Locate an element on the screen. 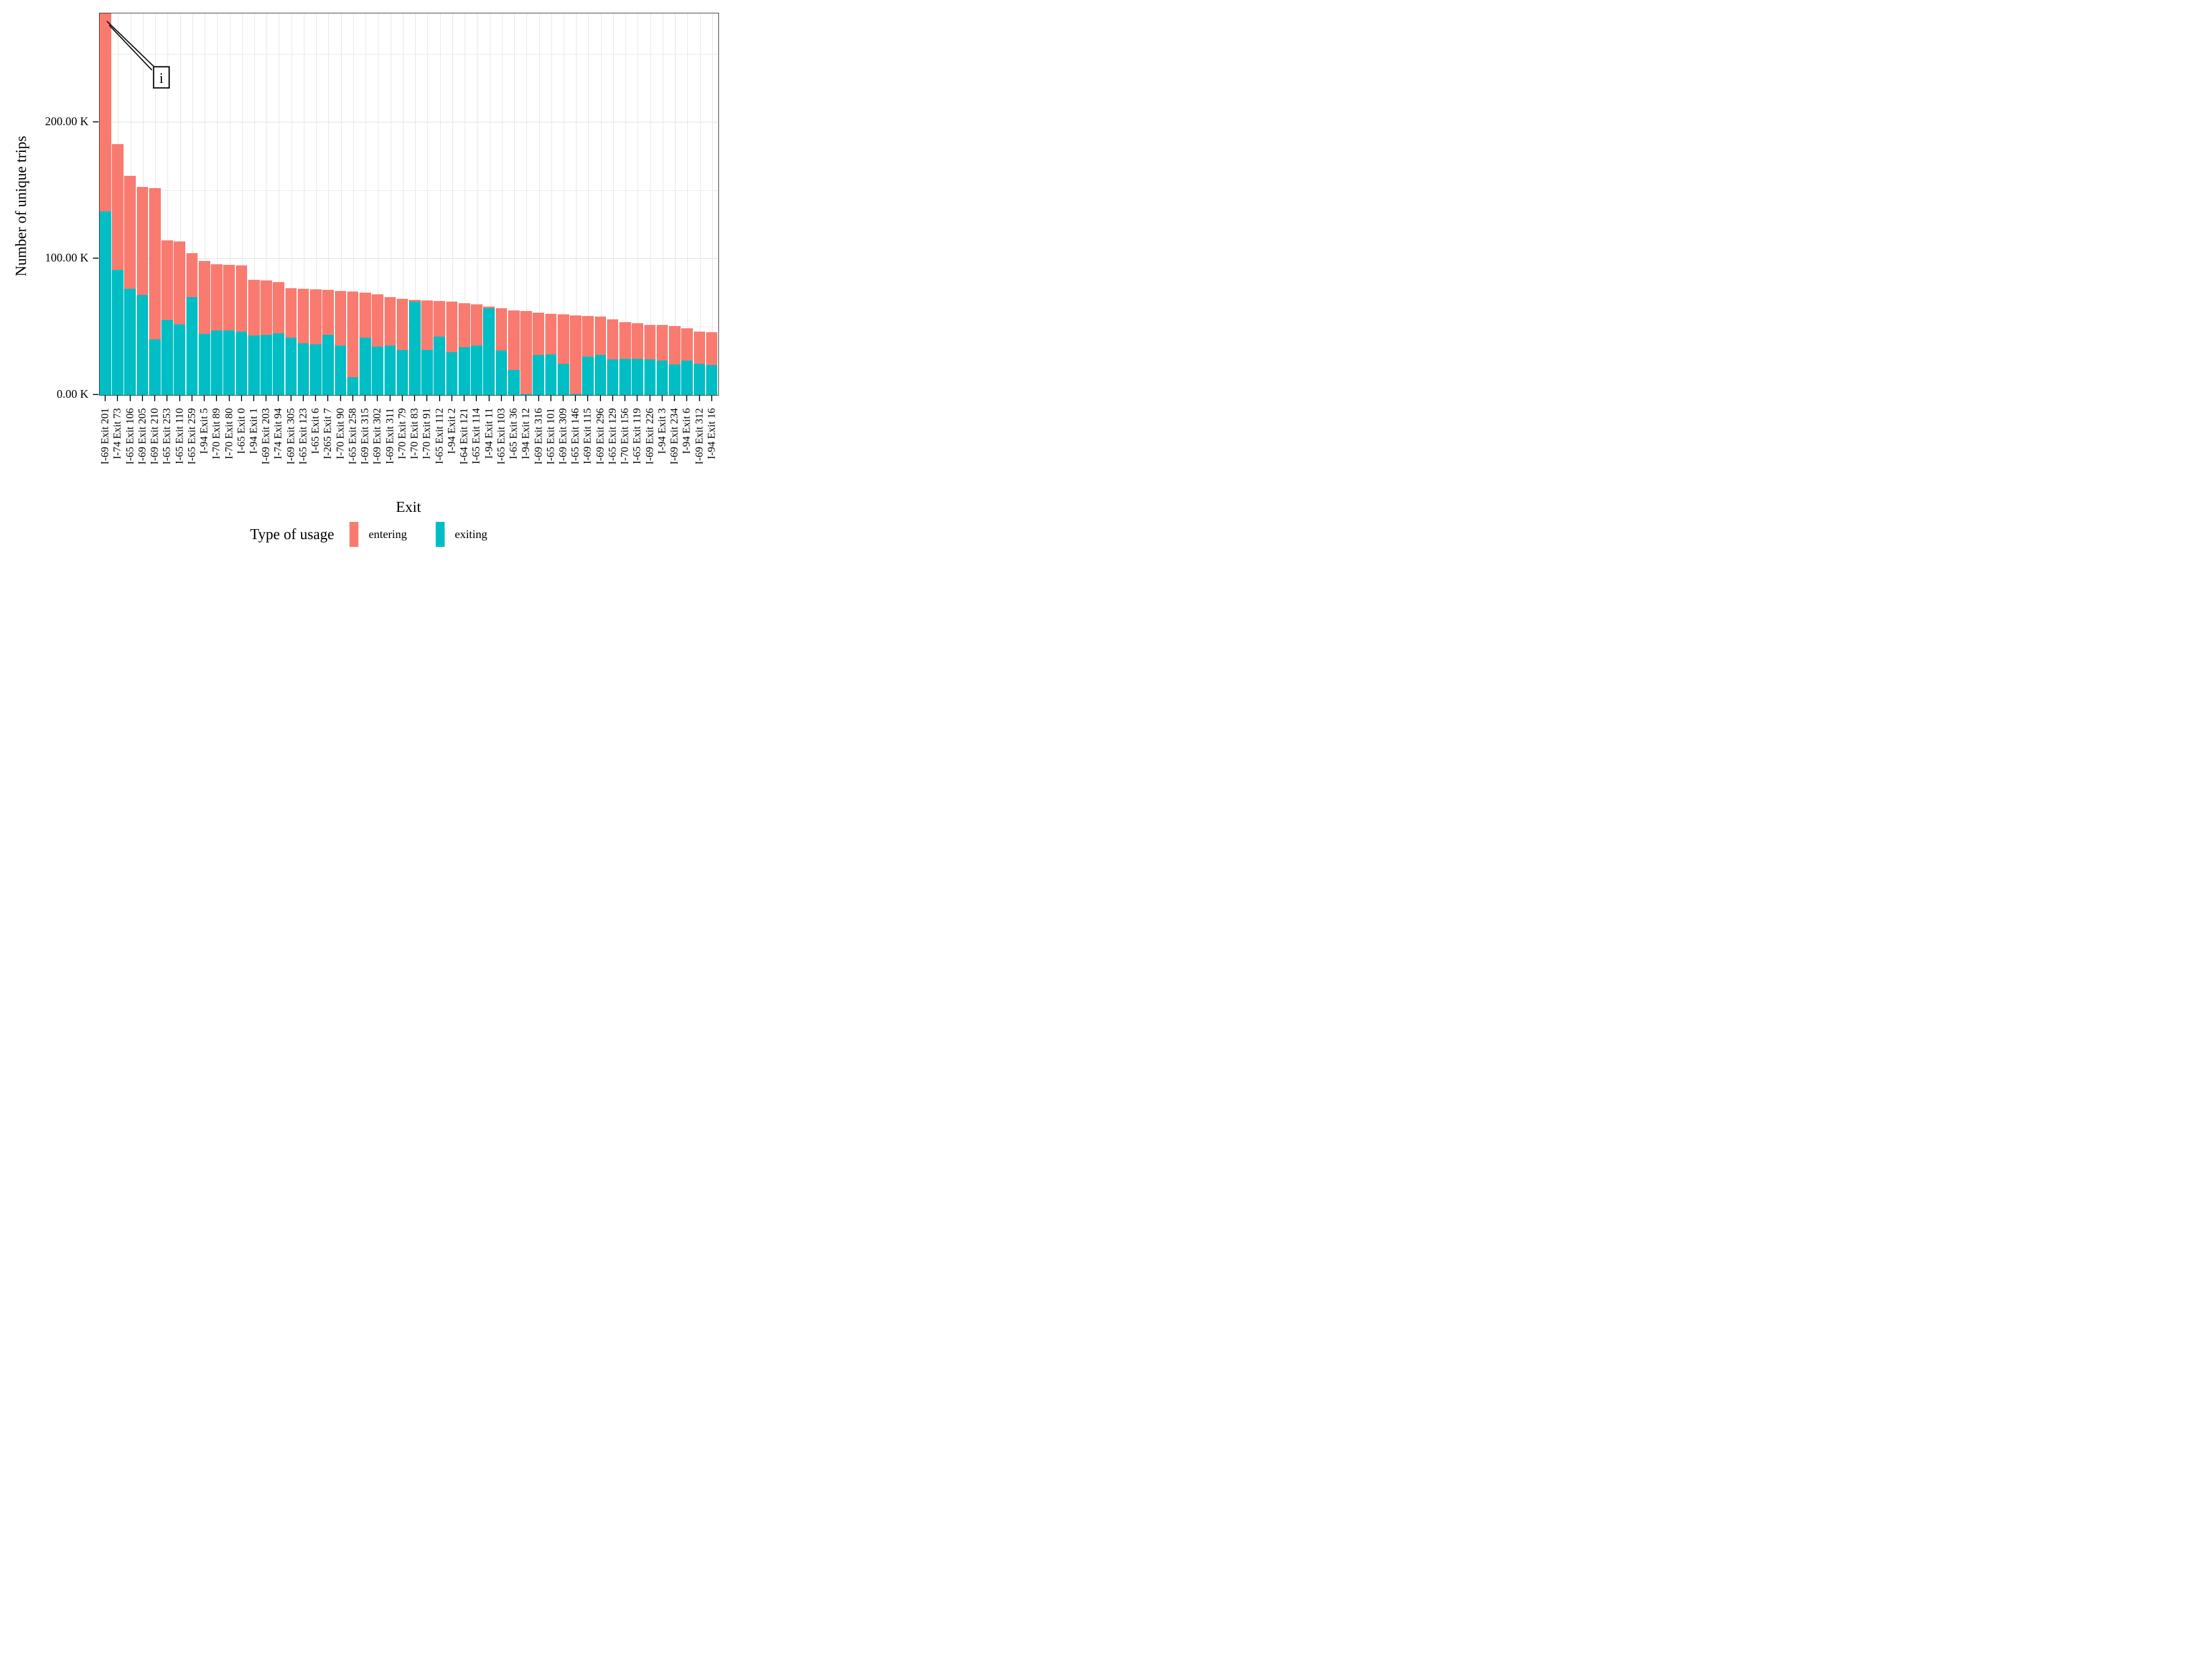 This screenshot has width=2212, height=1678. x-tick-label: I-70 Exit 90 is located at coordinates (340, 434).